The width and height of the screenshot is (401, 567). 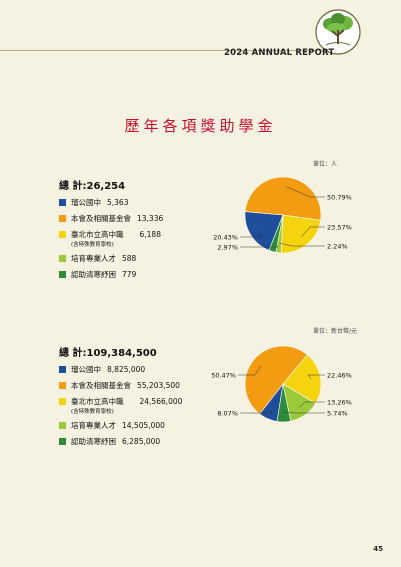 What do you see at coordinates (227, 247) in the screenshot?
I see `pie-value-label: 2.97%` at bounding box center [227, 247].